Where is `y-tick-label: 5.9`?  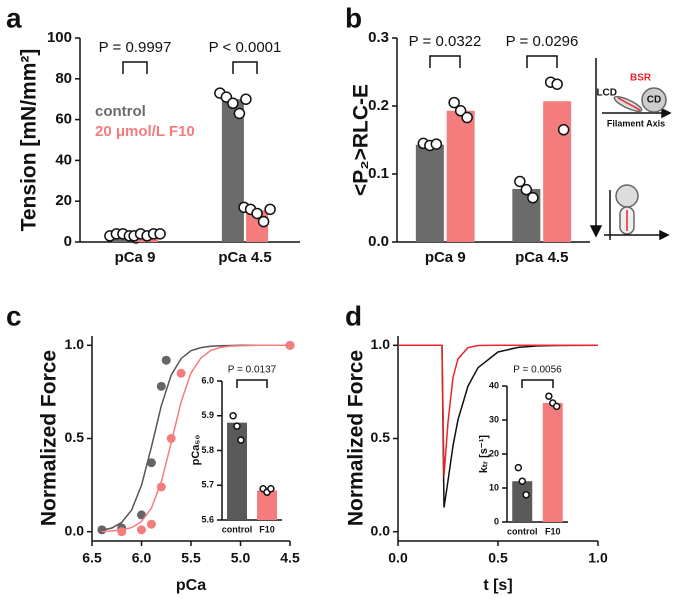 y-tick-label: 5.9 is located at coordinates (207, 415).